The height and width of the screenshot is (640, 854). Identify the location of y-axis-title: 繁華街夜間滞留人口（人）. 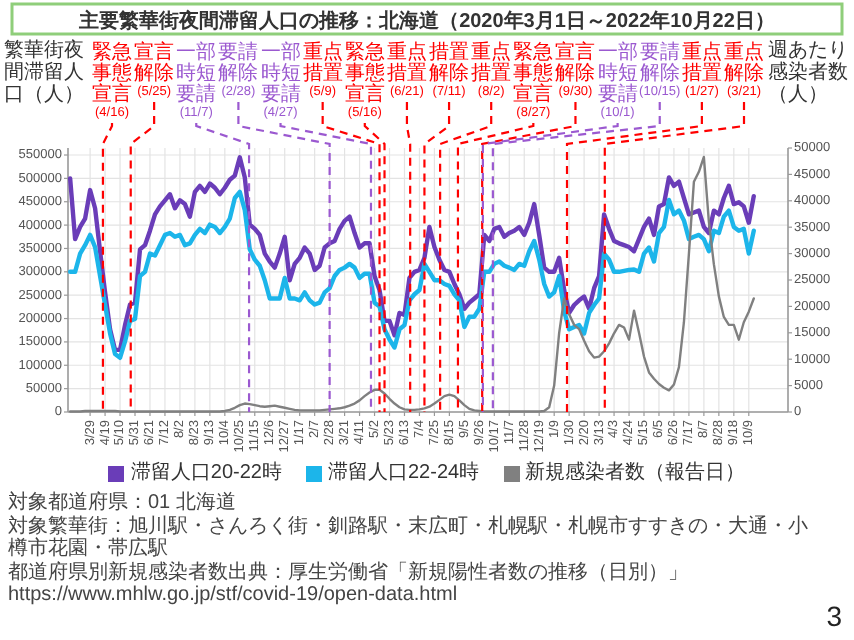
(45, 73).